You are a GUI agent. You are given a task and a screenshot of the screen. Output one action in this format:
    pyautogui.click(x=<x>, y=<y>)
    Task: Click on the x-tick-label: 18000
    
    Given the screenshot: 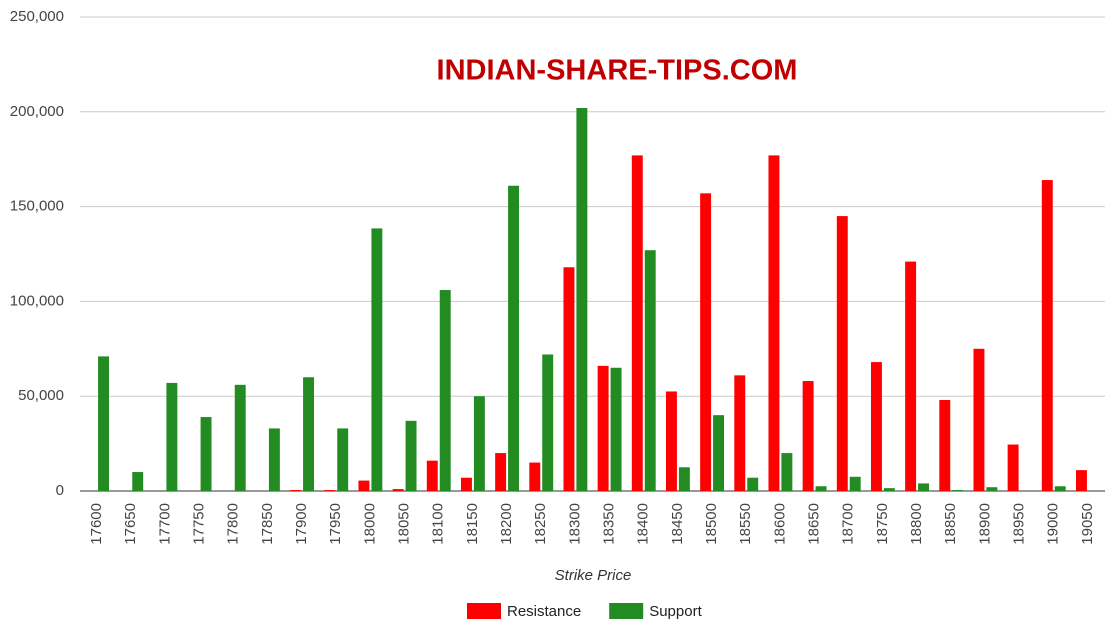 What is the action you would take?
    pyautogui.click(x=369, y=524)
    